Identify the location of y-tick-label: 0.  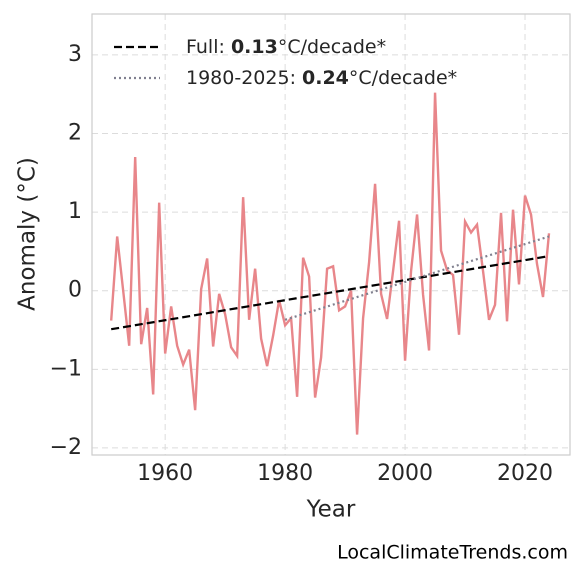
(75, 290).